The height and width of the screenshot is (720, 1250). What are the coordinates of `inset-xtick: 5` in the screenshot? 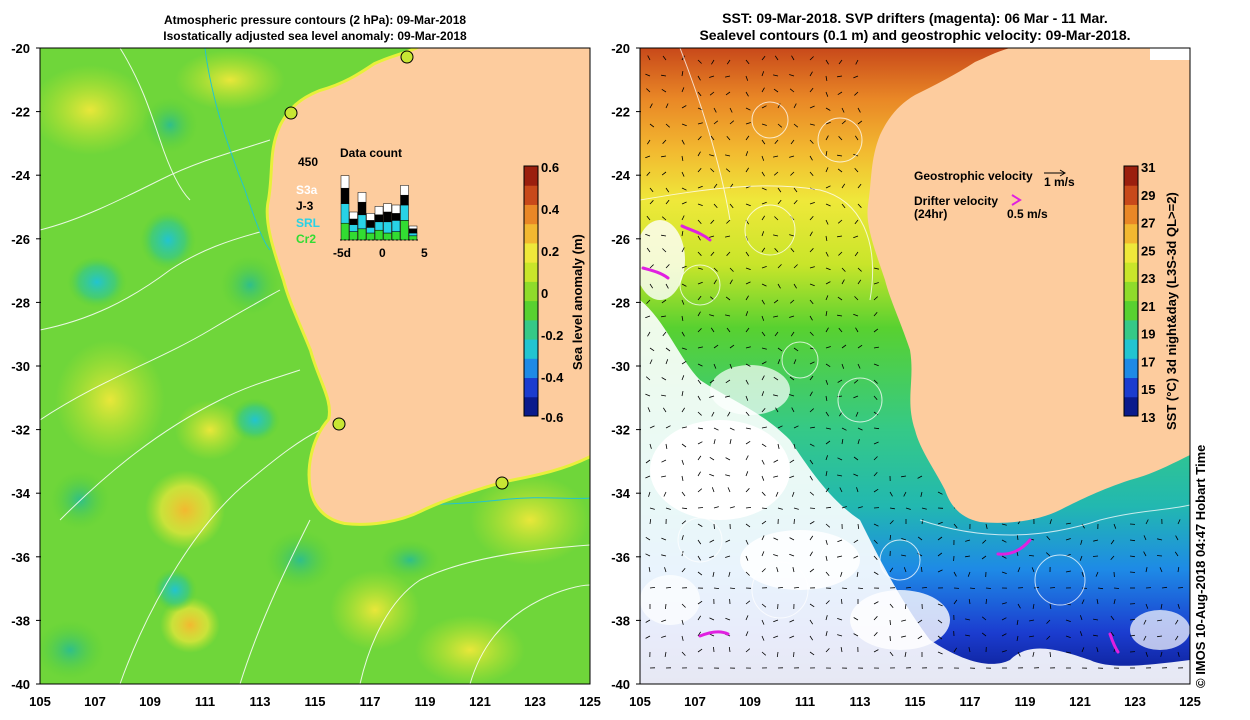 It's located at (424, 253).